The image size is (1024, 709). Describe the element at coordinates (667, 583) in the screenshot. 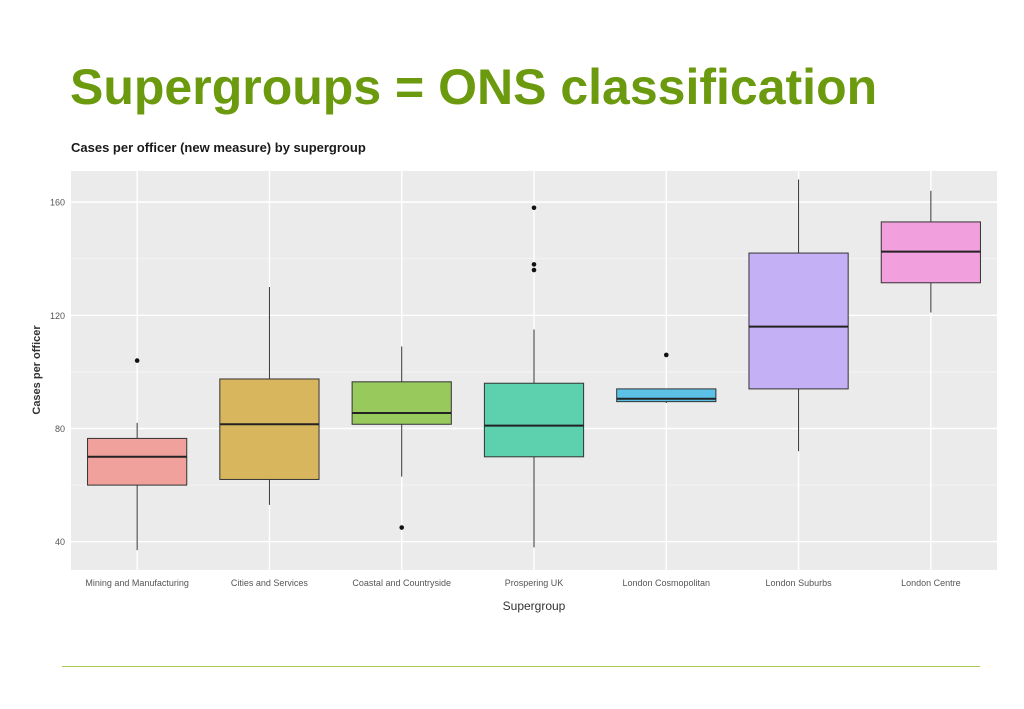

I see `x-tick-label: London Cosmopolitan` at that location.